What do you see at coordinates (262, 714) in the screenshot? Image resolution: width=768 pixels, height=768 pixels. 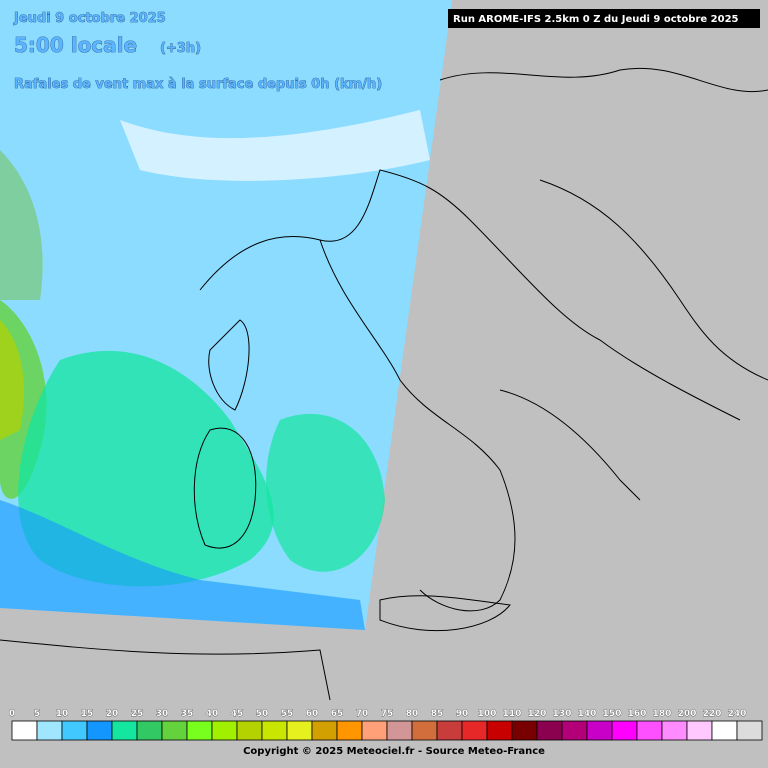 I see `legend-label: 50` at bounding box center [262, 714].